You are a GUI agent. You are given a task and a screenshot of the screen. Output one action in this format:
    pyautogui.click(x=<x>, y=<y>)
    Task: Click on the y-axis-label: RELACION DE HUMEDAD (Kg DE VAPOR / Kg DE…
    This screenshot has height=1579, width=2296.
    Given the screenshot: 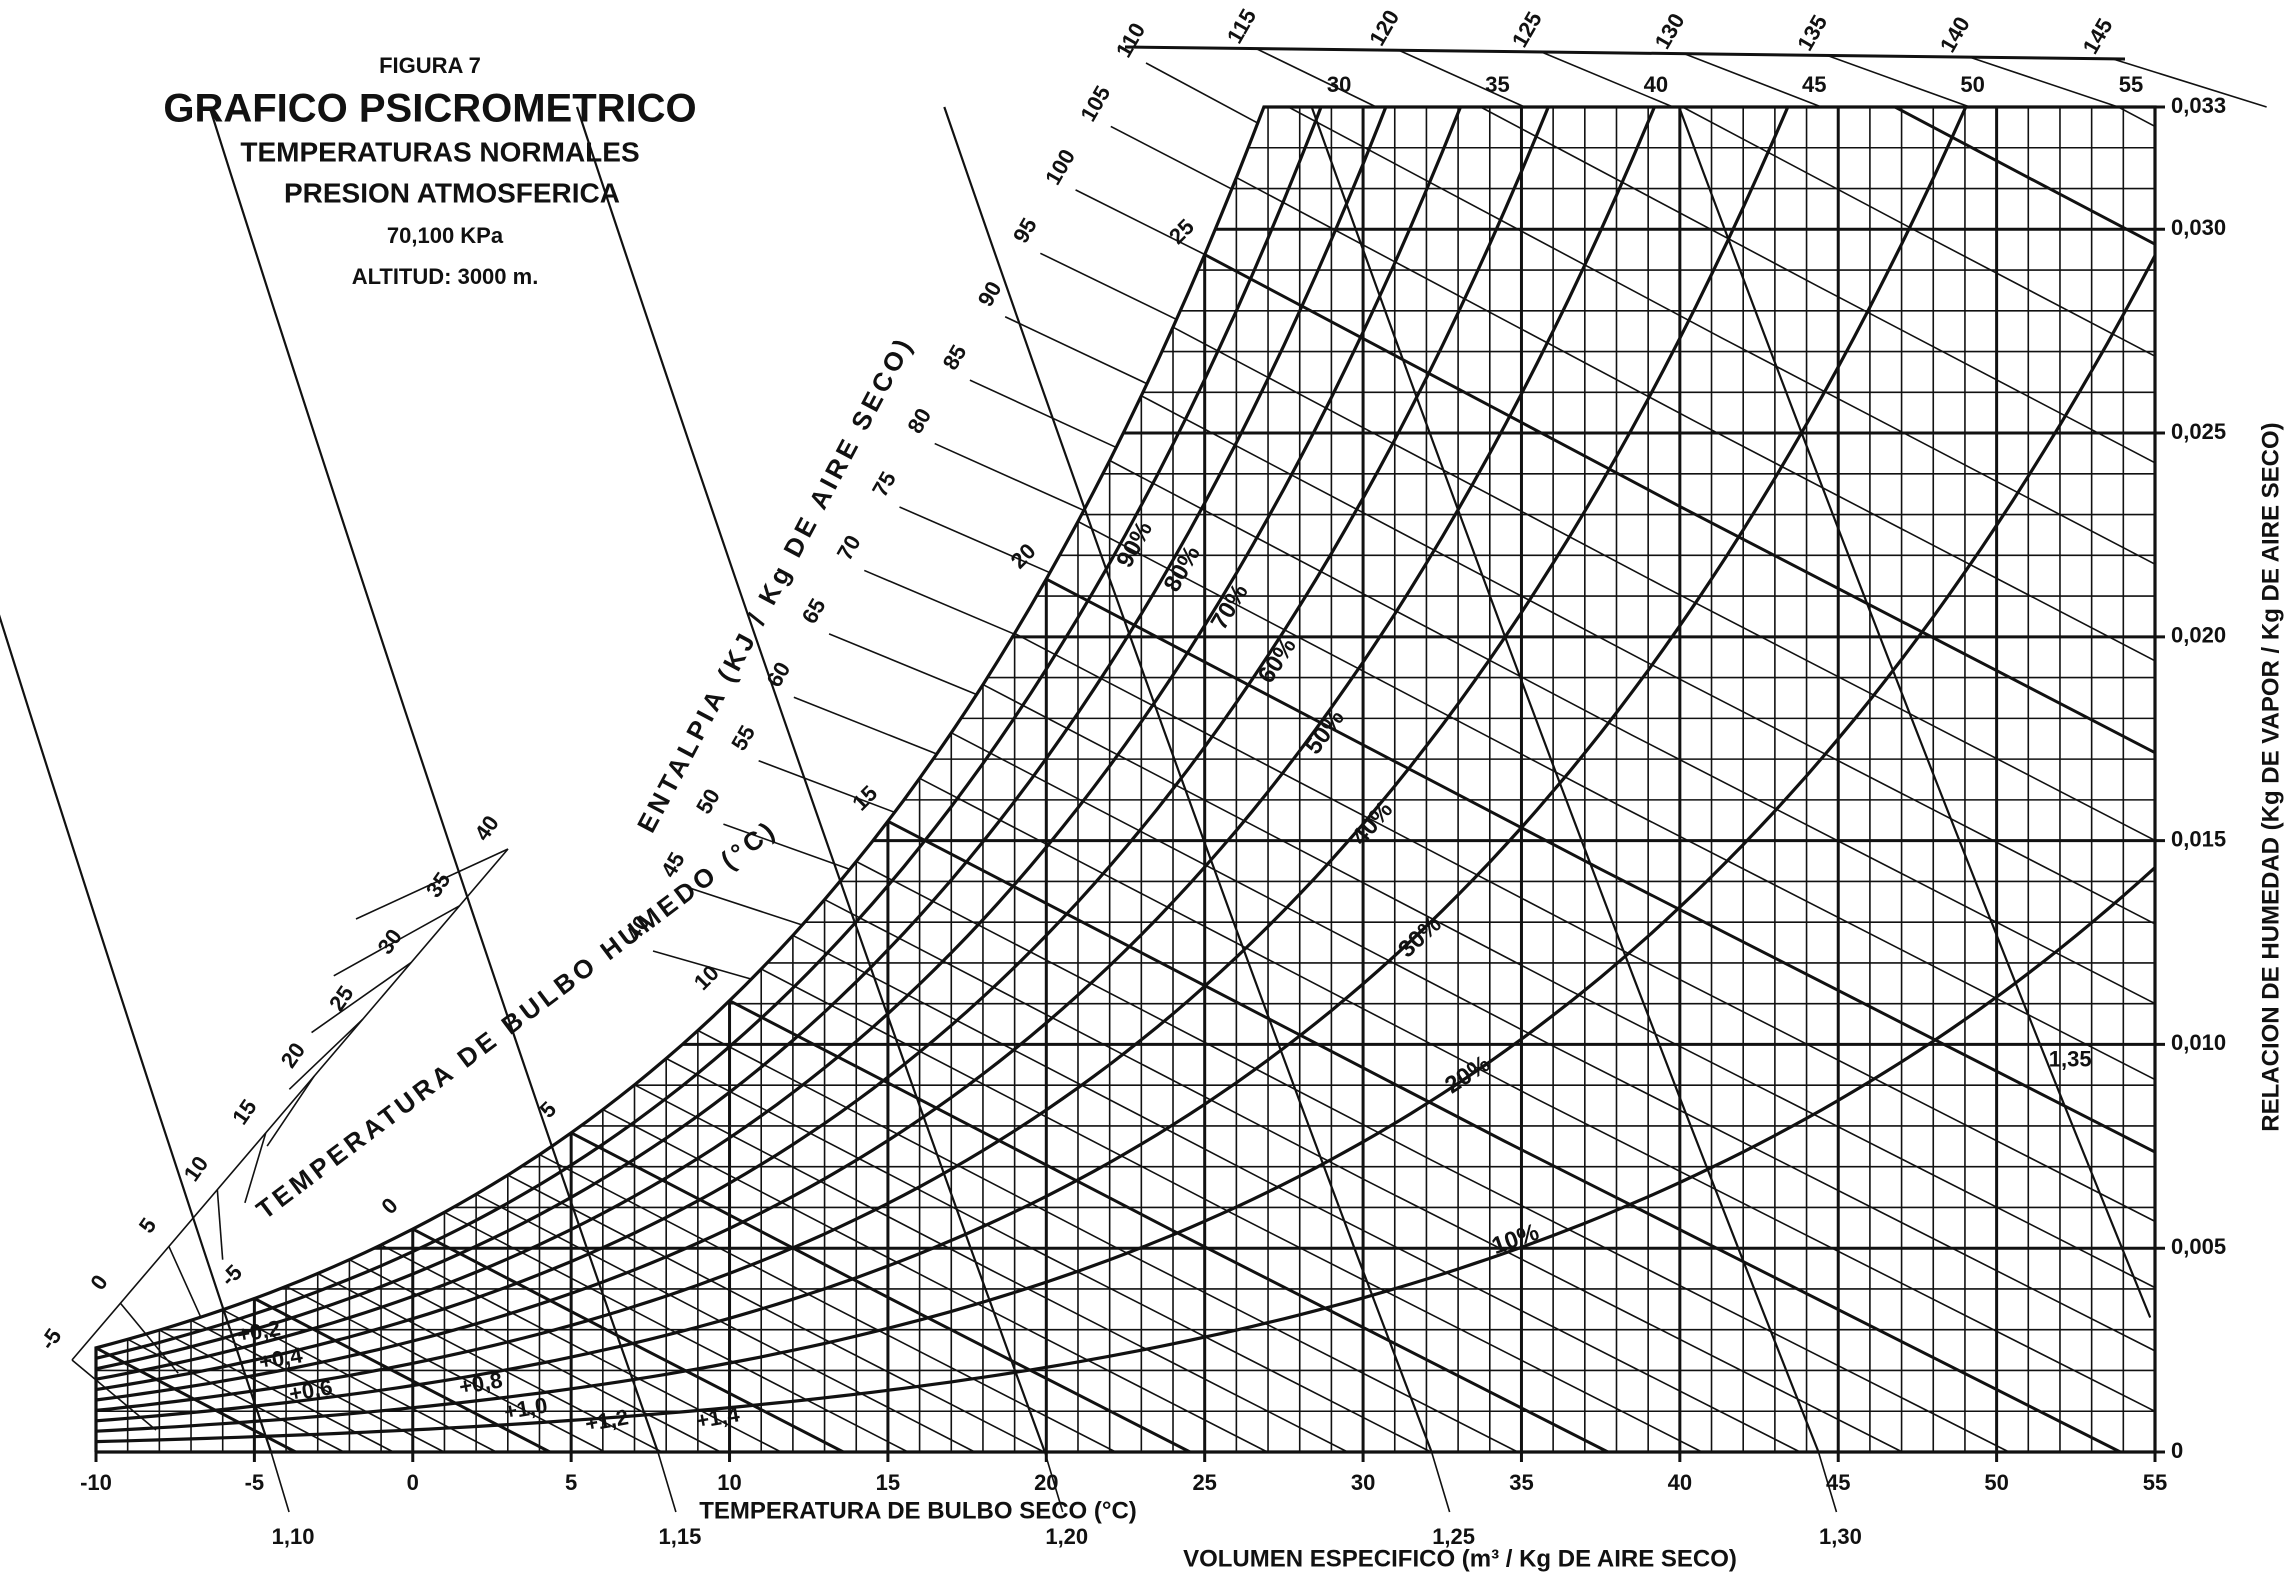 What is the action you would take?
    pyautogui.click(x=2270, y=776)
    